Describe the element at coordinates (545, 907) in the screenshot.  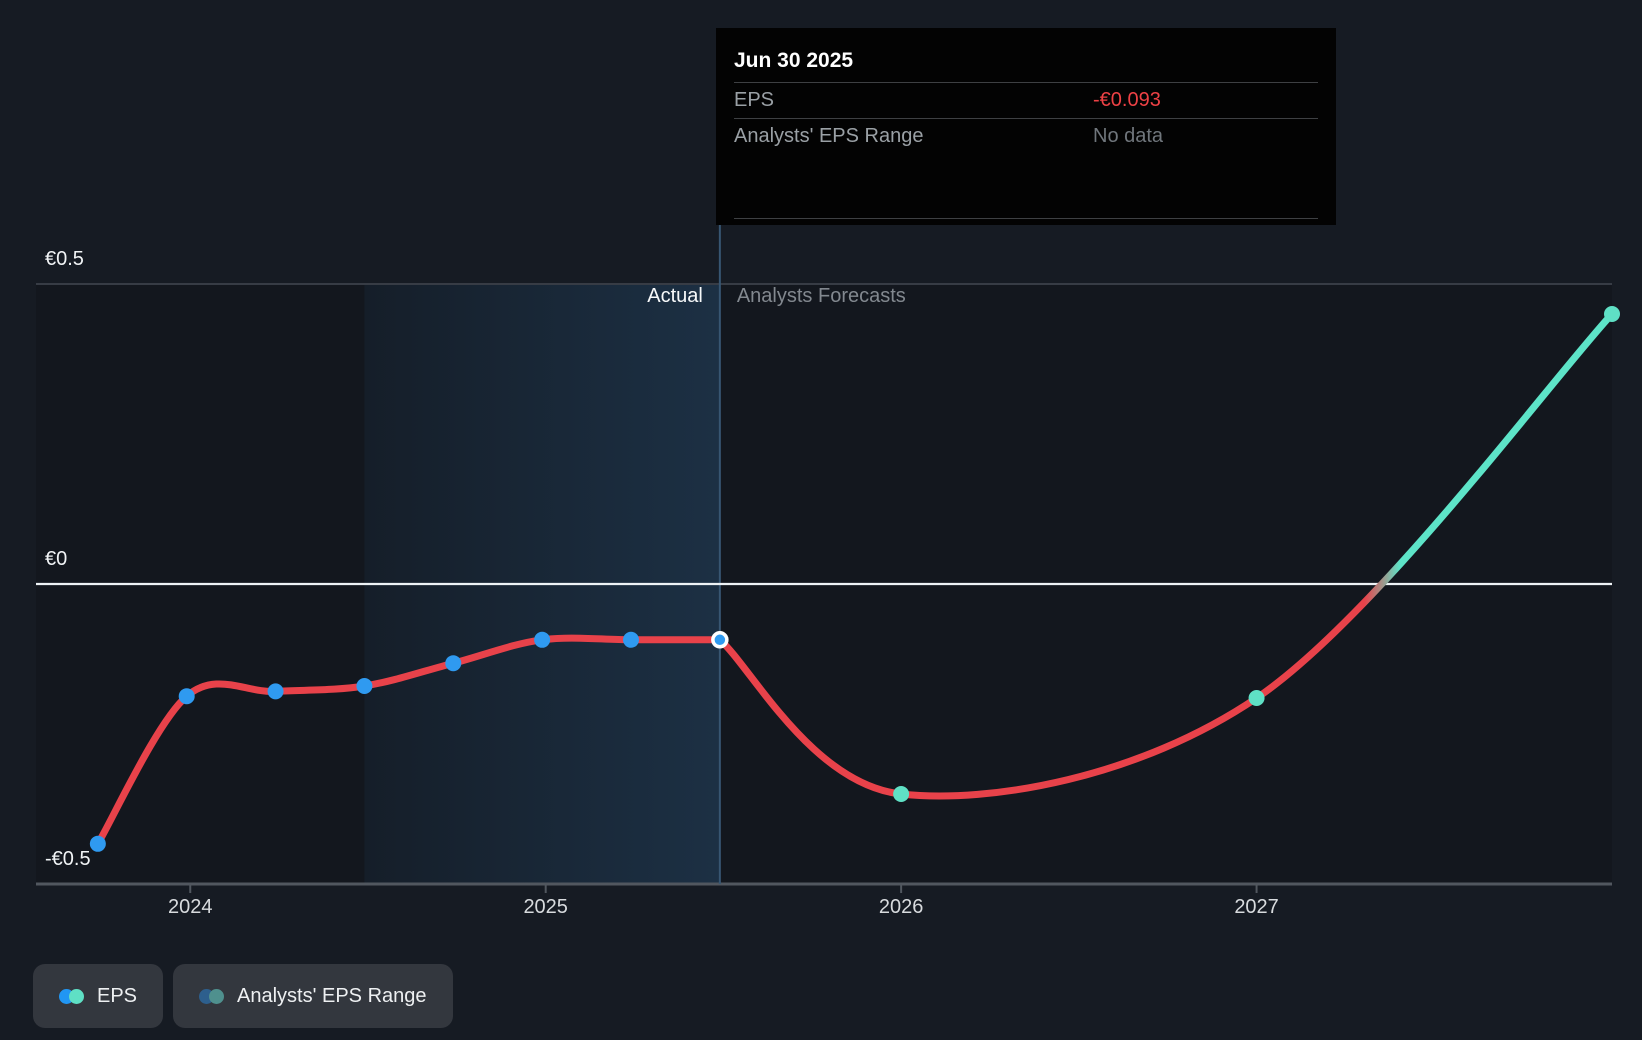
I see `x-axis-label-2025: 2025` at that location.